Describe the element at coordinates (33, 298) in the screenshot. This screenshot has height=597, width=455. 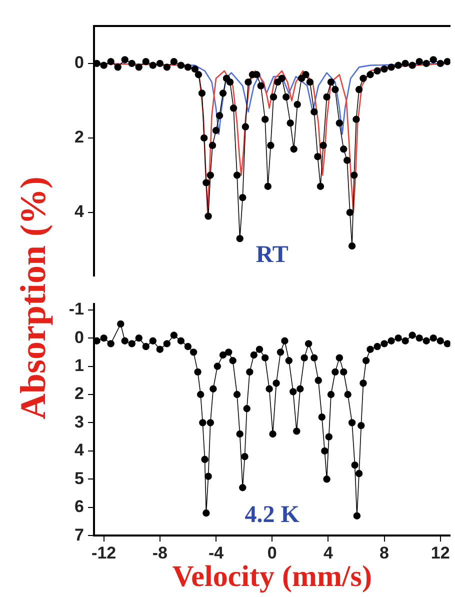
I see `y-axis-title: Absorption (%)` at that location.